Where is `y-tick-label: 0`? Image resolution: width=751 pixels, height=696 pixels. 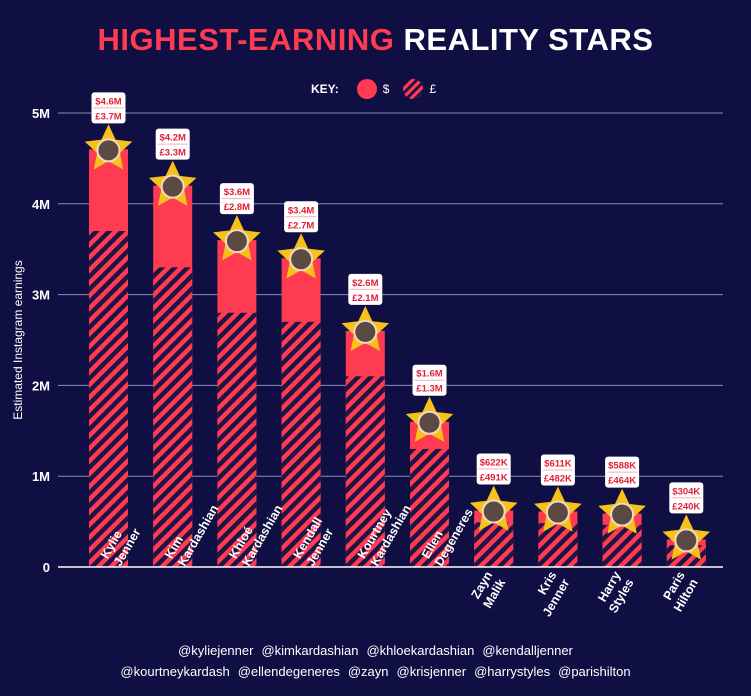
y-tick-label: 0 is located at coordinates (46, 567).